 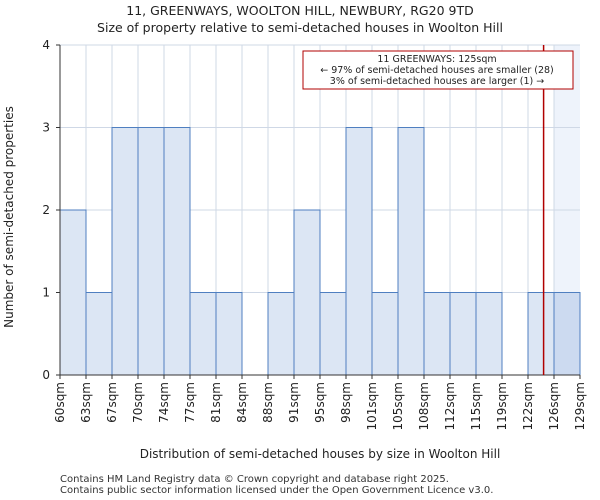 What do you see at coordinates (138, 402) in the screenshot?
I see `x-tick-label: 70sqm` at bounding box center [138, 402].